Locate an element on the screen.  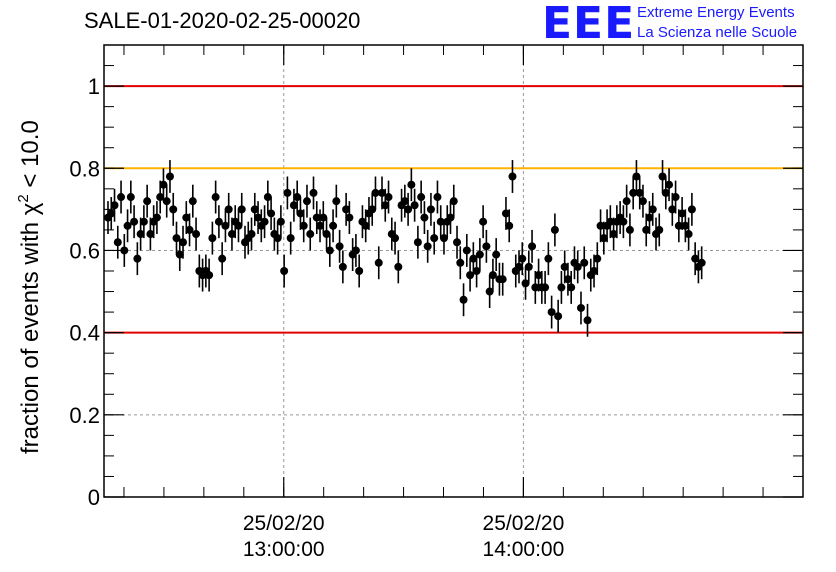
y-tick-label: 0.6 is located at coordinates (84, 250).